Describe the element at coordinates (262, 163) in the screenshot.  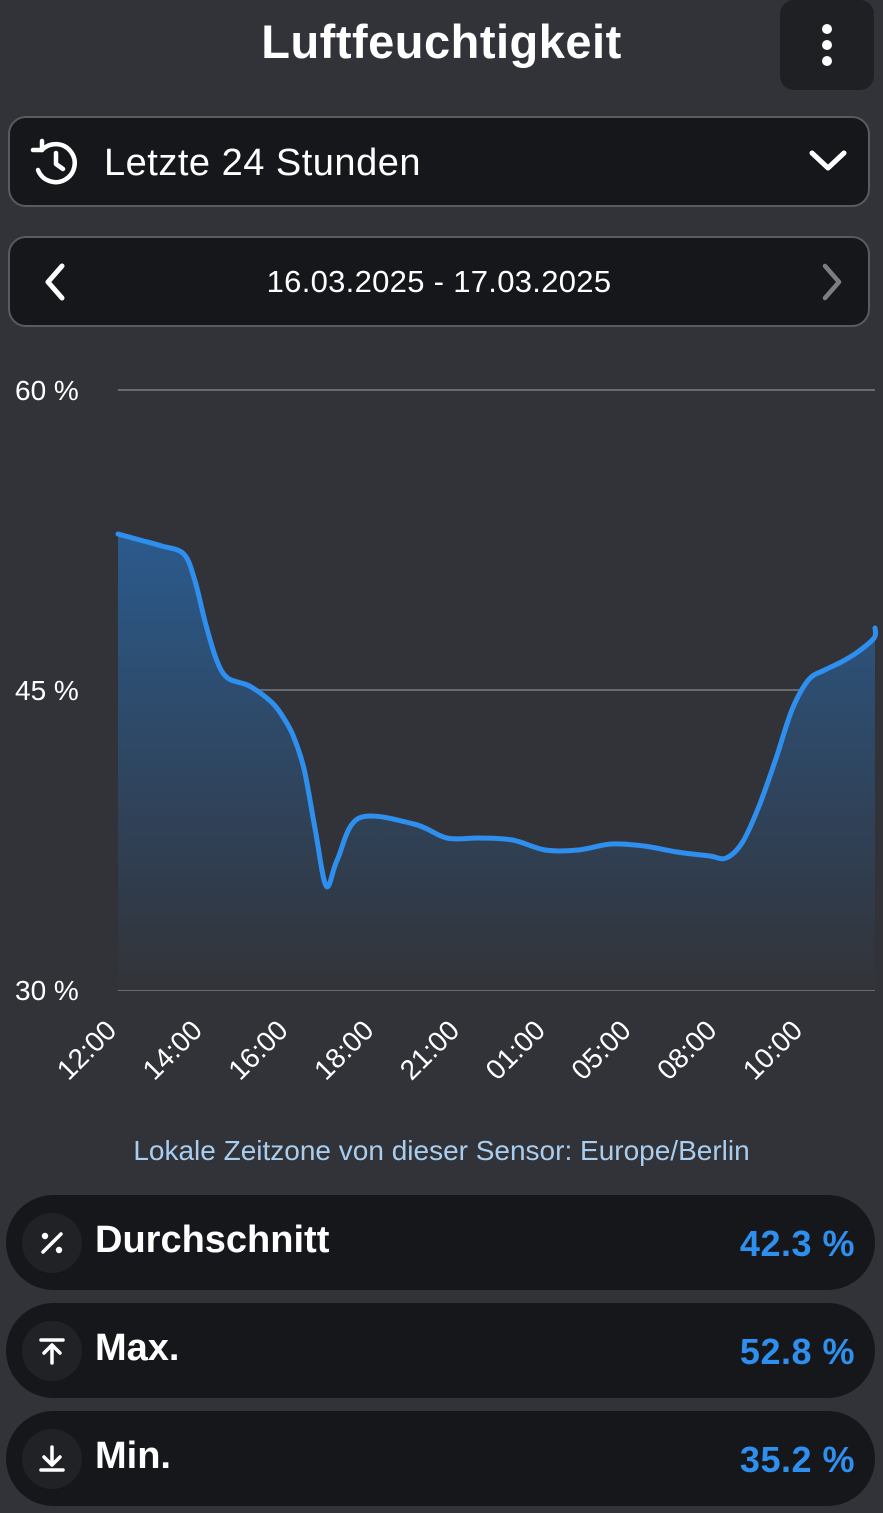
I see `period-label: Letzte 24 Stunden` at that location.